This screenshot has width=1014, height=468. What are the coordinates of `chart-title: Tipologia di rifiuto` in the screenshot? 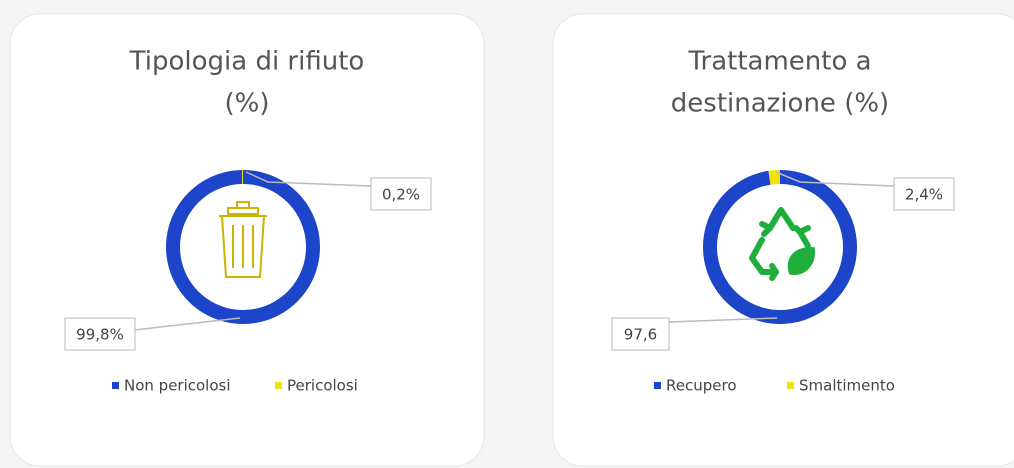 It's located at (247, 62).